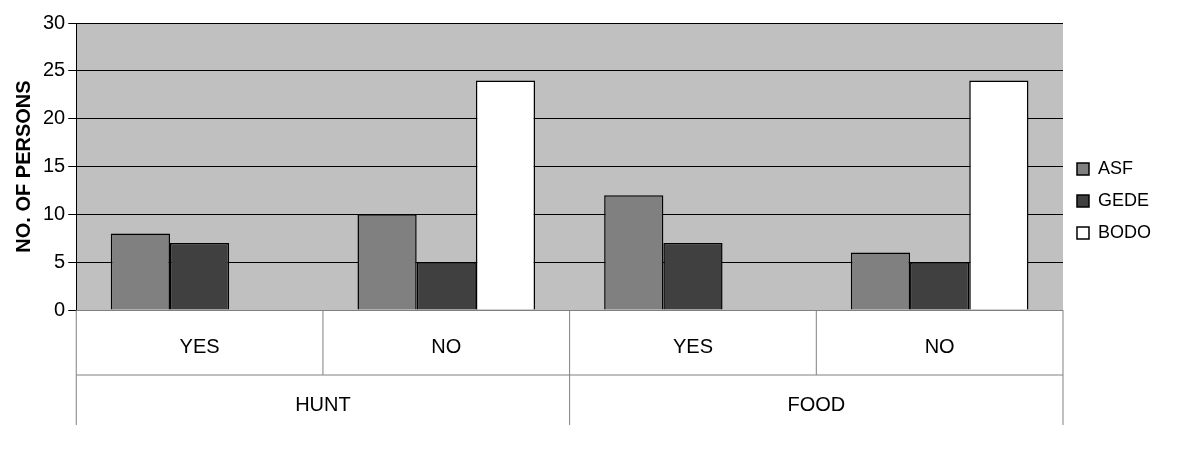  Describe the element at coordinates (816, 403) in the screenshot. I see `text: FOOD` at that location.